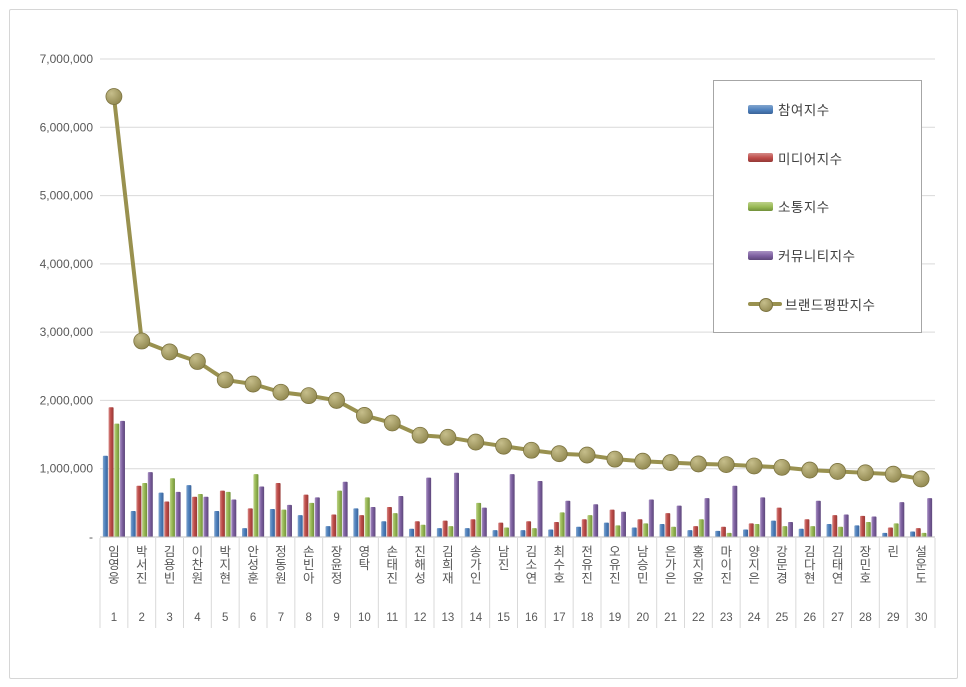 This screenshot has width=966, height=687. Describe the element at coordinates (423, 530) in the screenshot. I see `bar-communication-index-rank12` at that location.